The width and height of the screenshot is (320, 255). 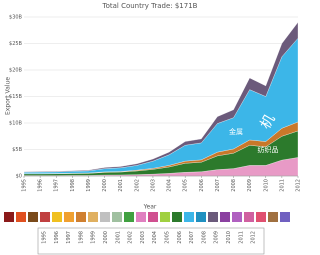 I want to click on timeline-year: 1999, so click(x=94, y=237).